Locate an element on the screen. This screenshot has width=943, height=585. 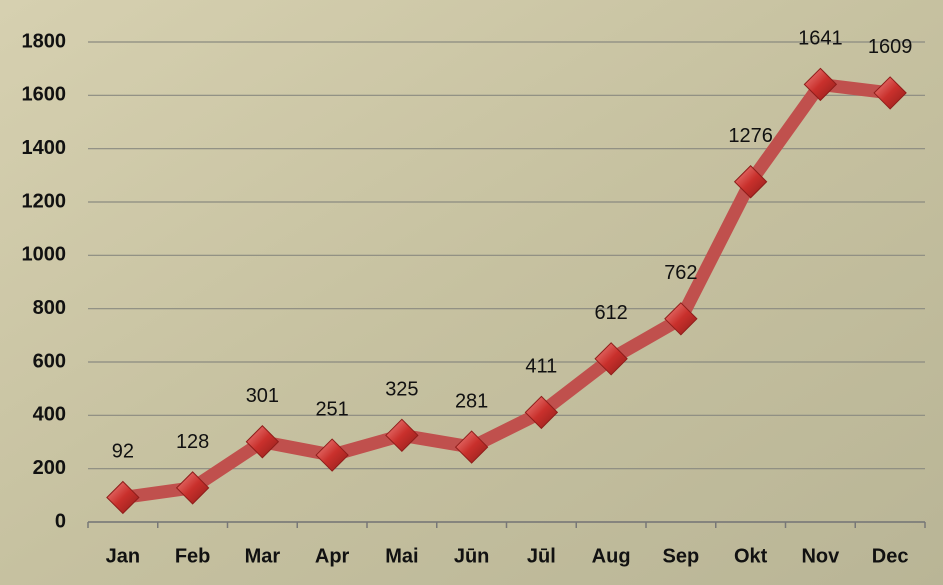
data-label: 251 is located at coordinates (331, 409).